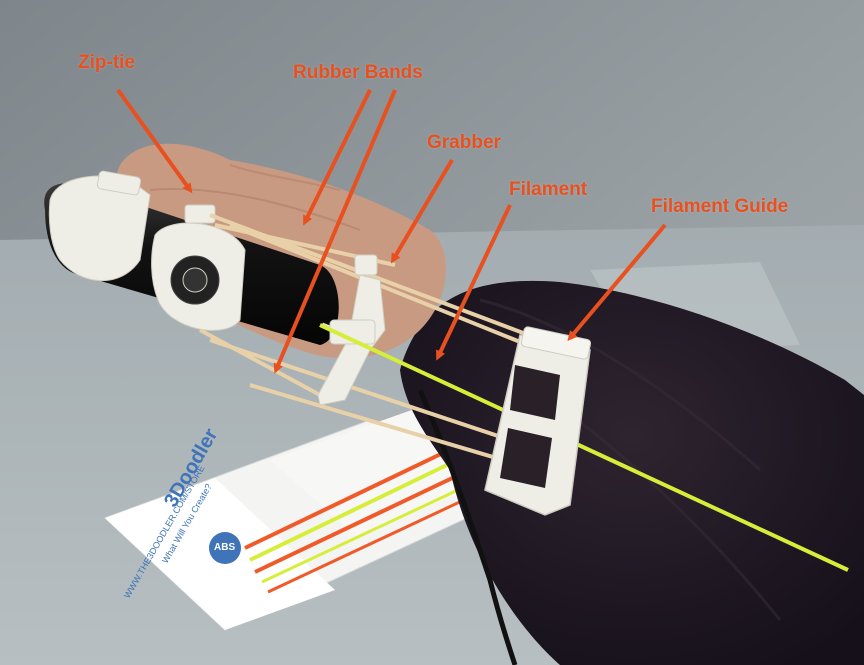 Image resolution: width=864 pixels, height=665 pixels. What do you see at coordinates (720, 206) in the screenshot?
I see `label-filament-guide: Filament Guide` at bounding box center [720, 206].